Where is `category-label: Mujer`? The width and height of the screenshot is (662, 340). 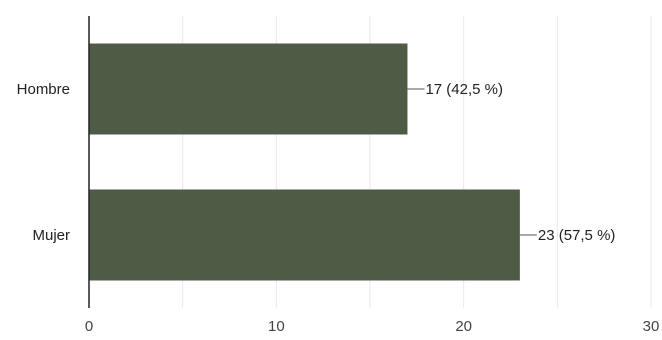
category-label: Mujer is located at coordinates (51, 235).